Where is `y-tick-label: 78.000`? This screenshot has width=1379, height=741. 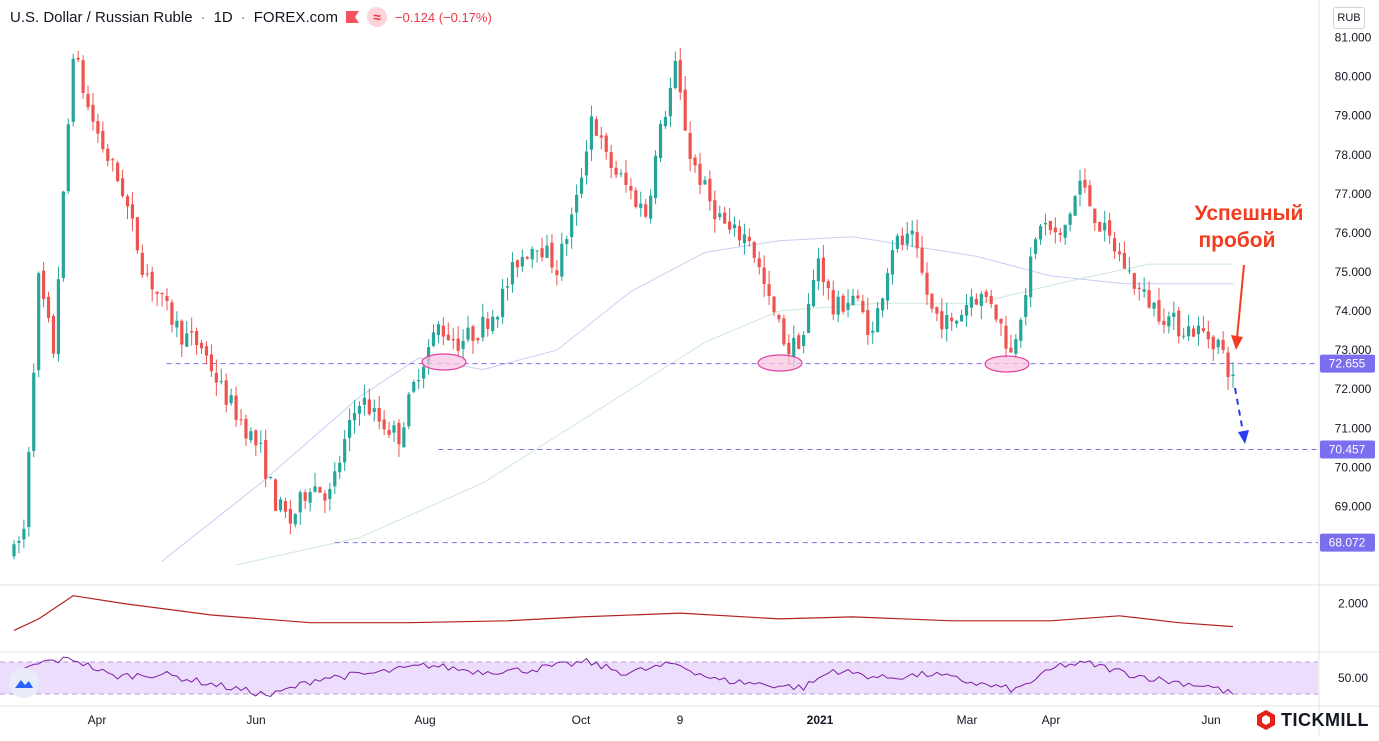 y-tick-label: 78.000 is located at coordinates (1353, 155).